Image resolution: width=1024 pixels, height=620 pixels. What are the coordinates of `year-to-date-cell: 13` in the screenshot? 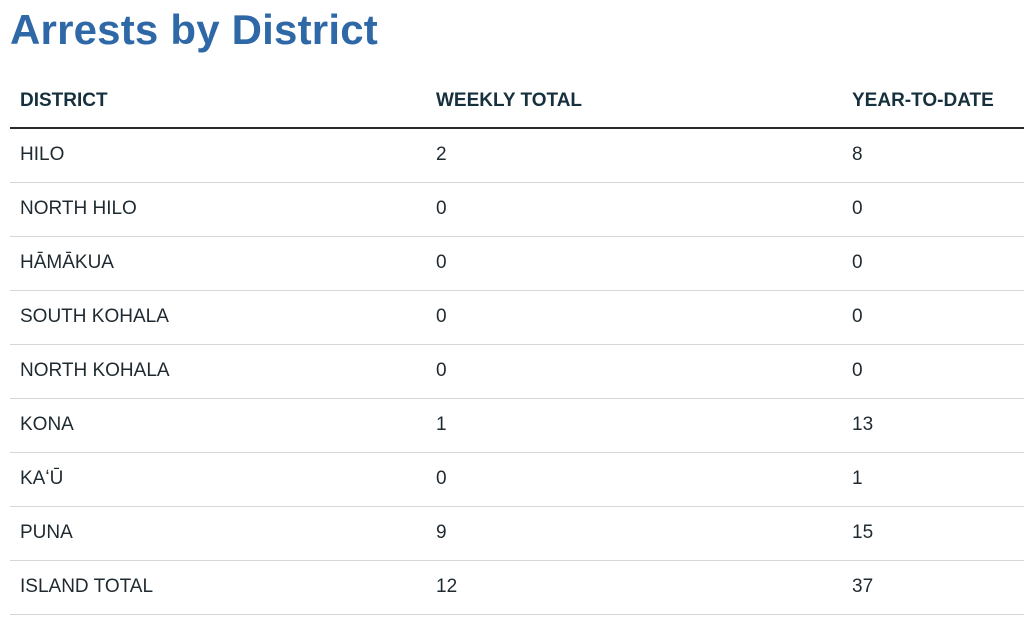 It's located at (933, 425).